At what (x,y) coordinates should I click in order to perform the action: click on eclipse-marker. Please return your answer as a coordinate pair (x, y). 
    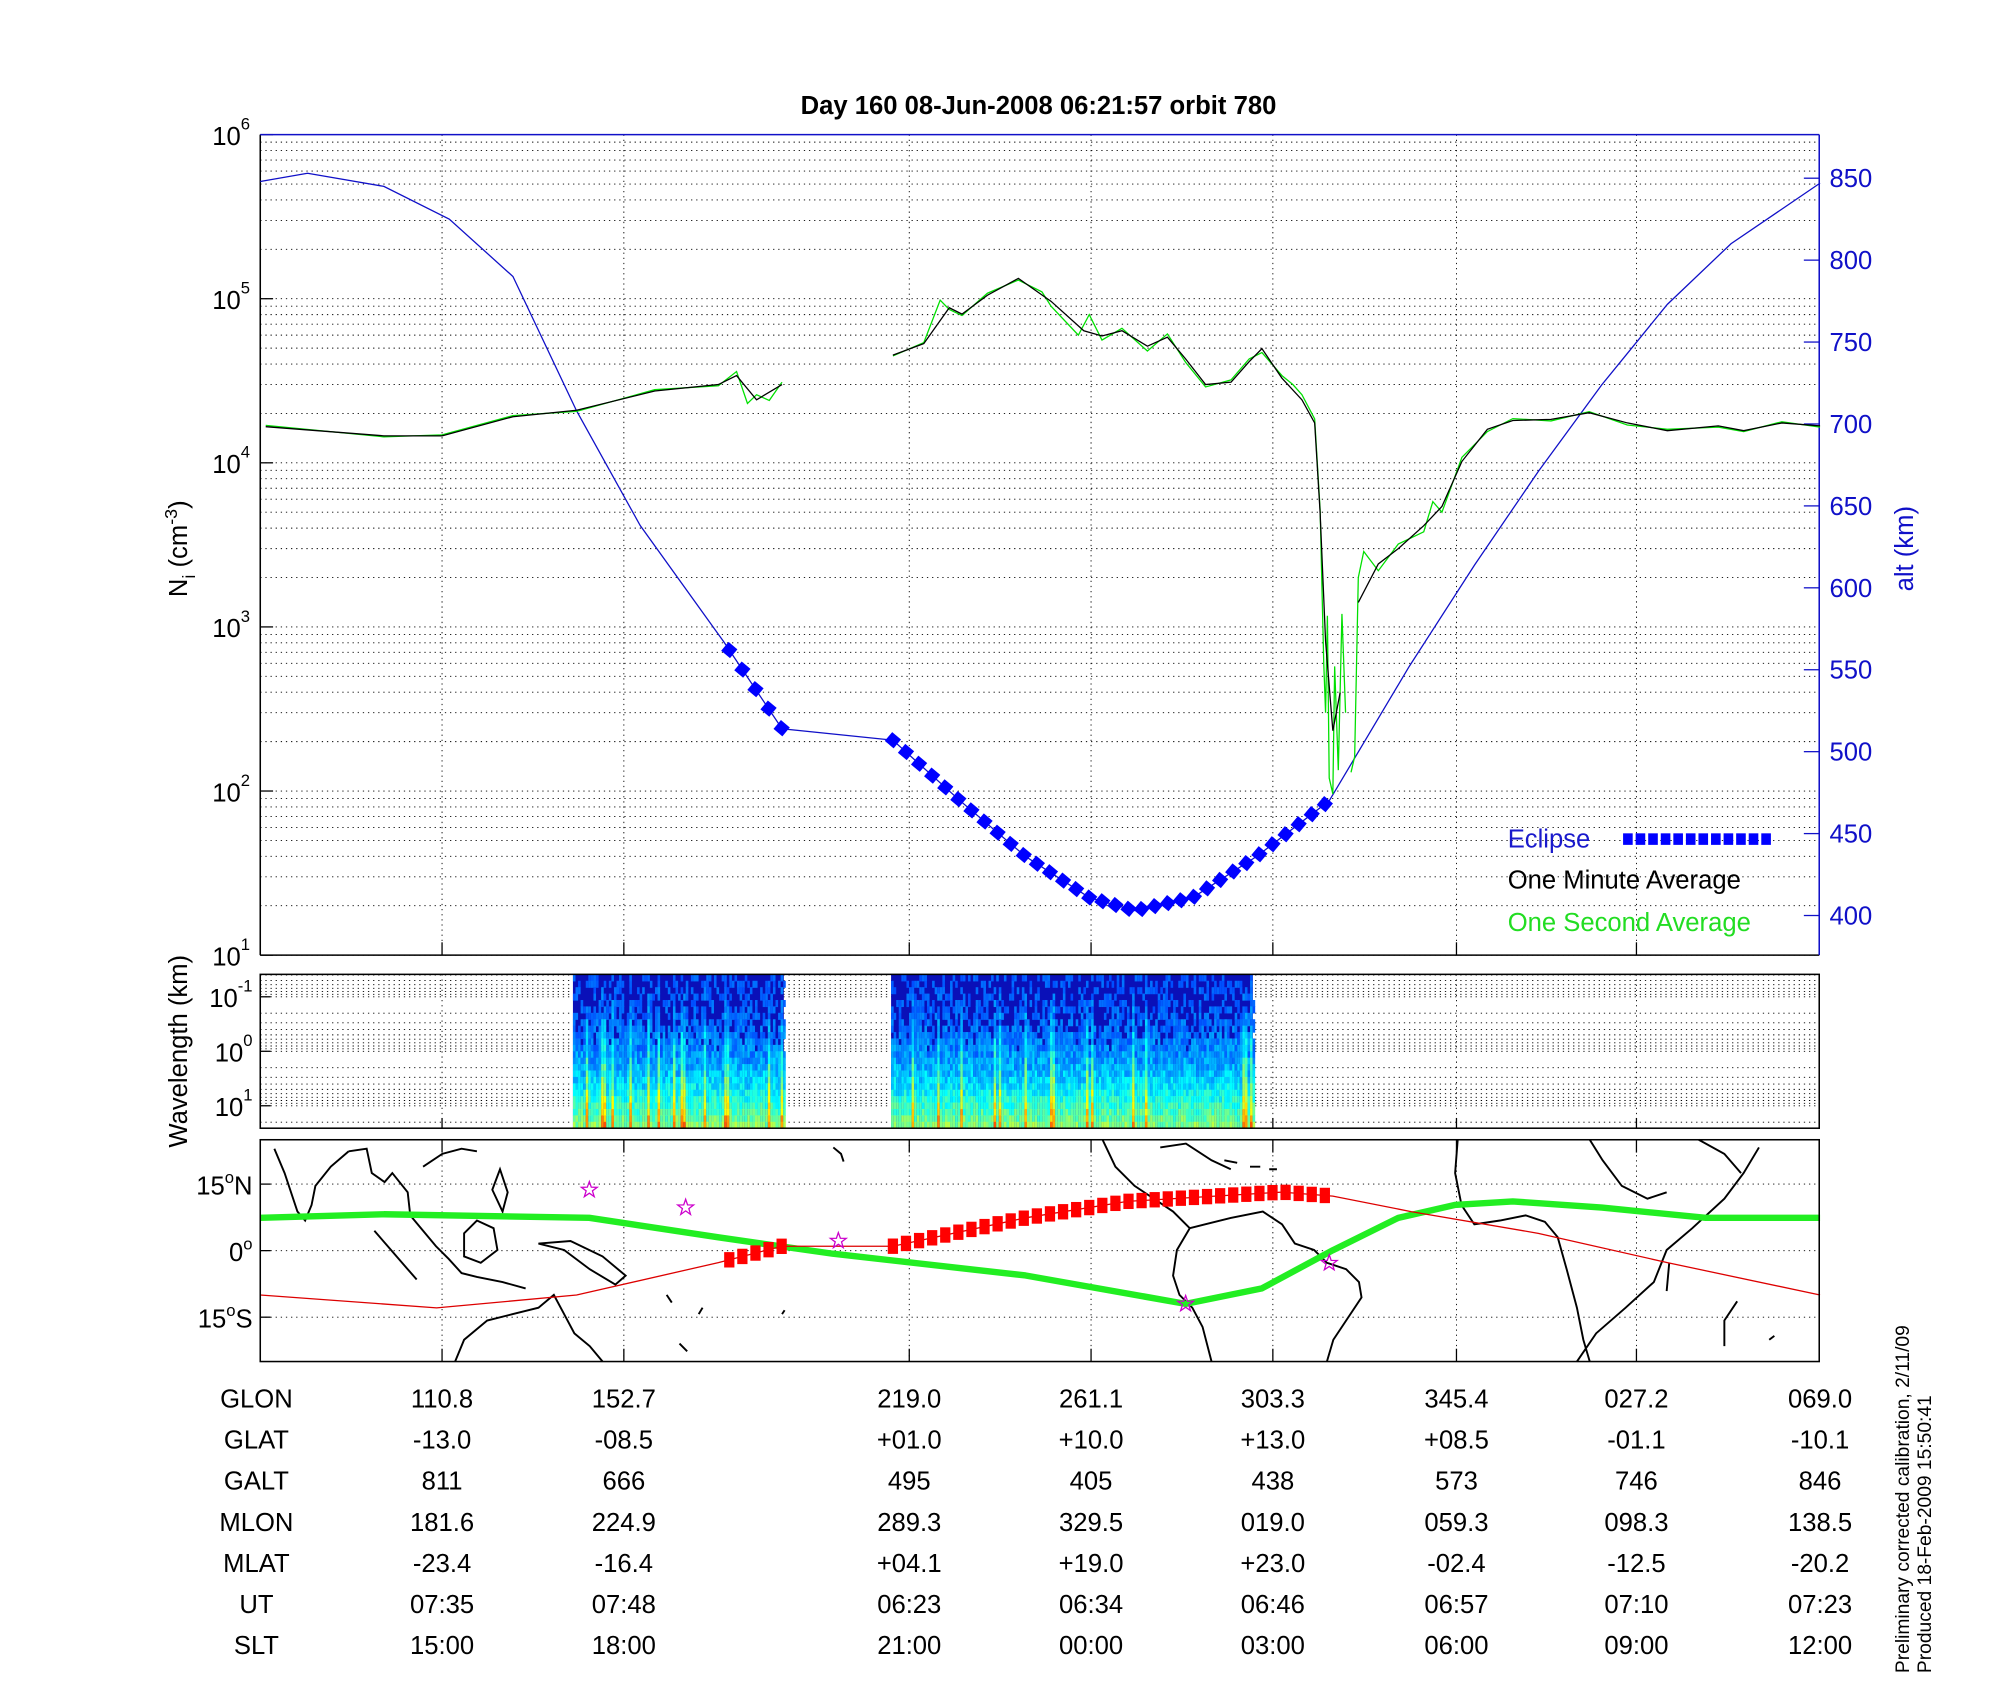
    Looking at the image, I should click on (984, 821).